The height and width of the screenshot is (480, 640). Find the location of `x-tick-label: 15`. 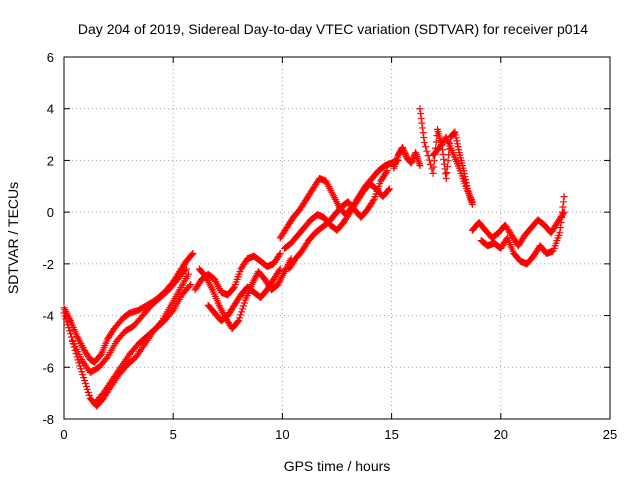

x-tick-label: 15 is located at coordinates (391, 434).